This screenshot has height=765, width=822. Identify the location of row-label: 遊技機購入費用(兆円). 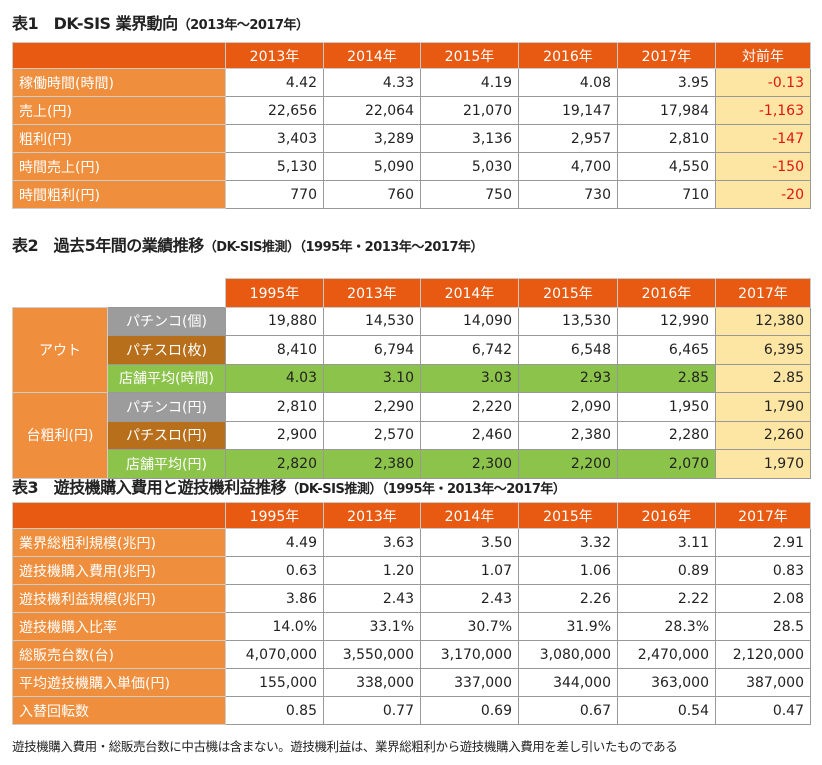
(119, 570).